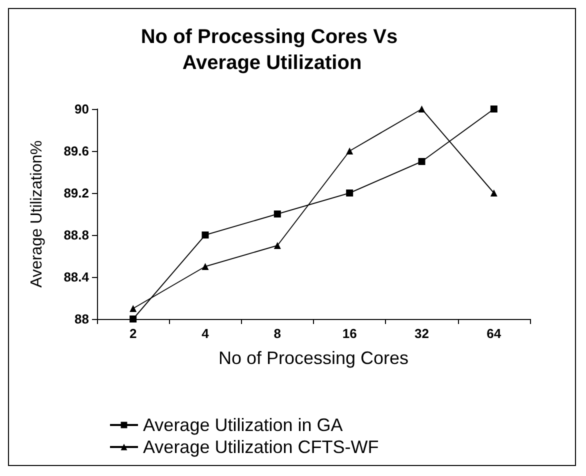 The width and height of the screenshot is (586, 476). What do you see at coordinates (243, 425) in the screenshot?
I see `legend-label: Average Utilization in GA` at bounding box center [243, 425].